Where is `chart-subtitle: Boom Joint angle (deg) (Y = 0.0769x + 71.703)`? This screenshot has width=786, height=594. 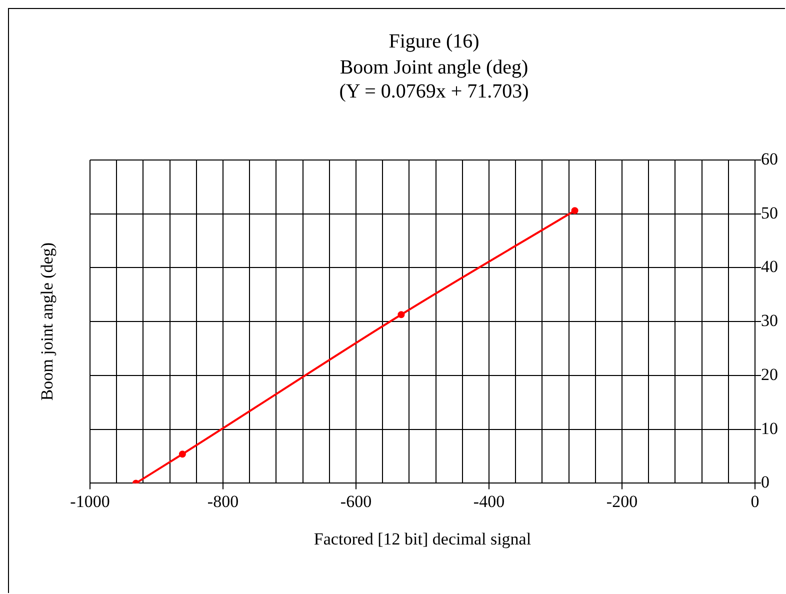
chart-subtitle: Boom Joint angle (deg) (Y = 0.0769x + 71.703) is located at coordinates (434, 79).